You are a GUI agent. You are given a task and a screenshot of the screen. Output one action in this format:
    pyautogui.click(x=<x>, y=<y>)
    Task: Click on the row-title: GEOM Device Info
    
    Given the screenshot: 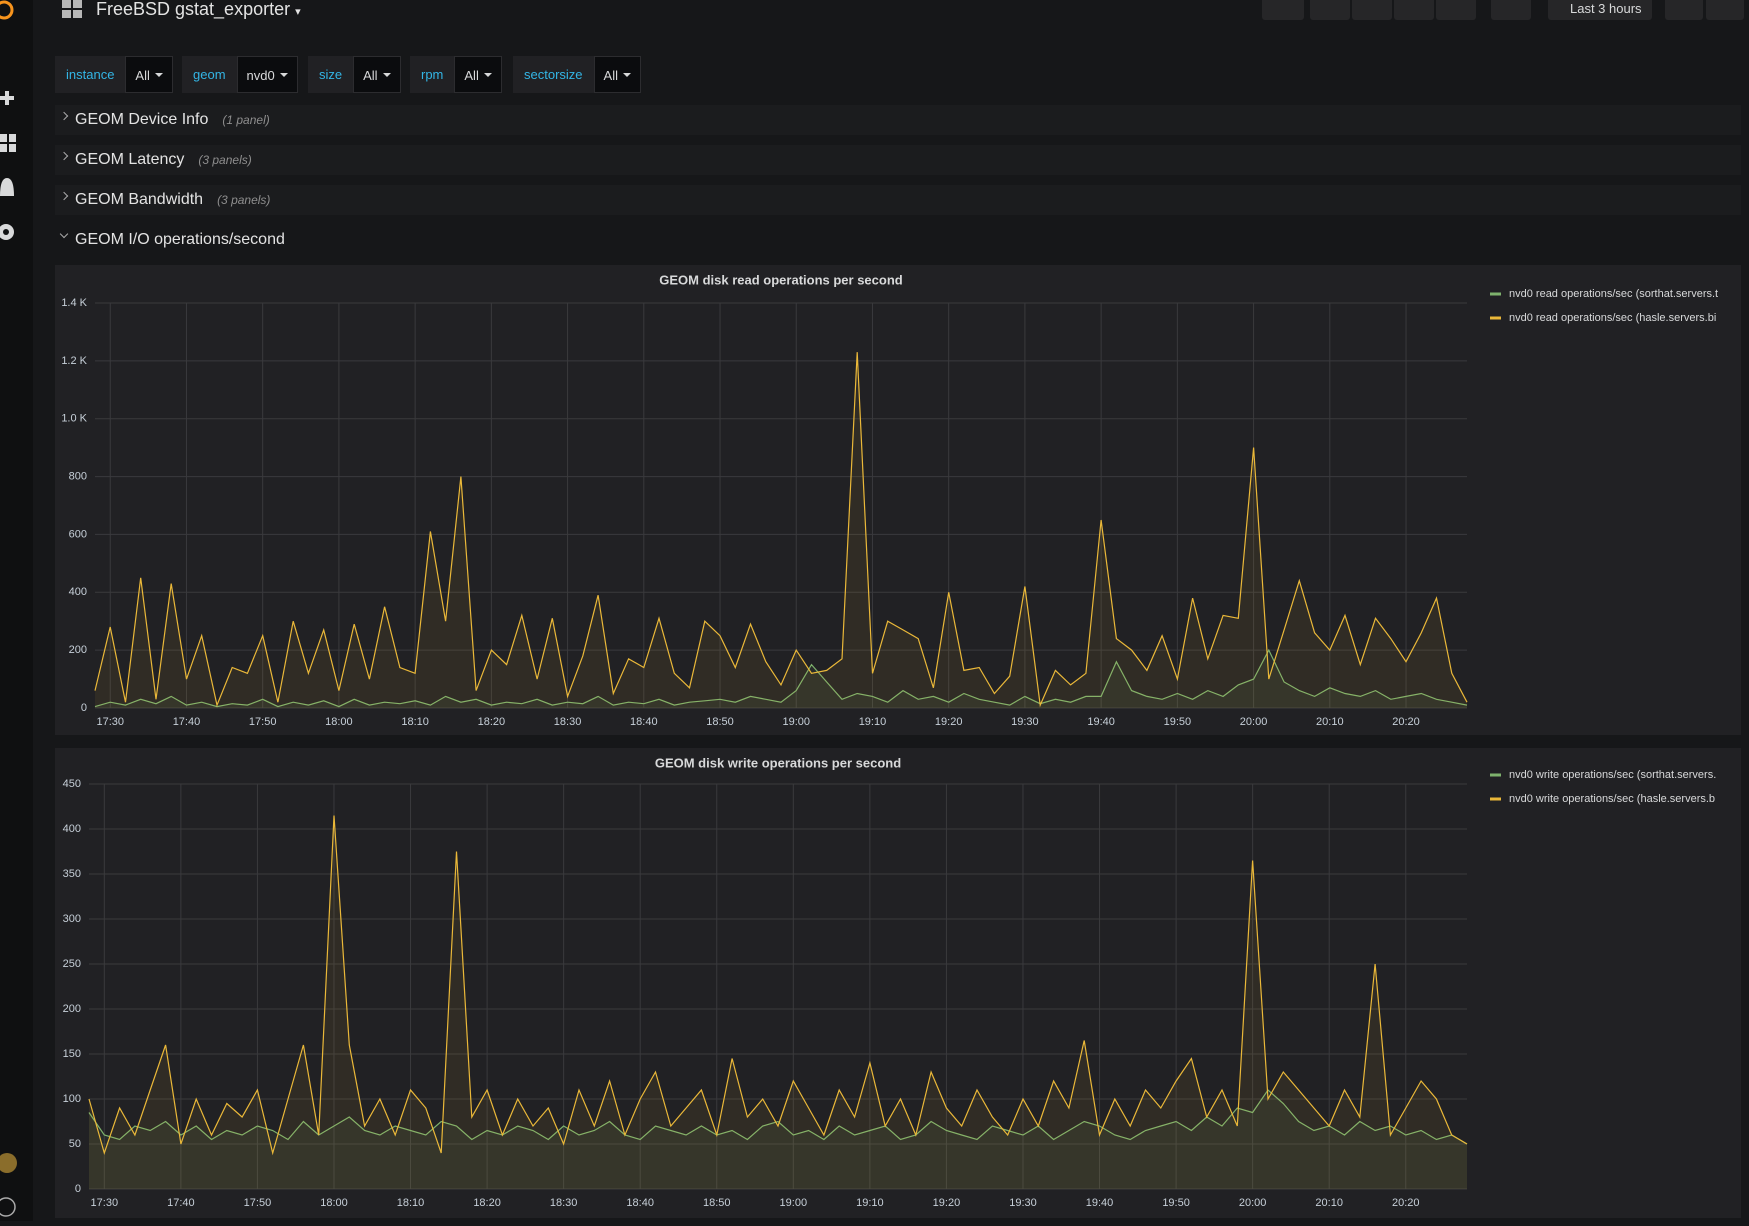 What is the action you would take?
    pyautogui.click(x=142, y=119)
    